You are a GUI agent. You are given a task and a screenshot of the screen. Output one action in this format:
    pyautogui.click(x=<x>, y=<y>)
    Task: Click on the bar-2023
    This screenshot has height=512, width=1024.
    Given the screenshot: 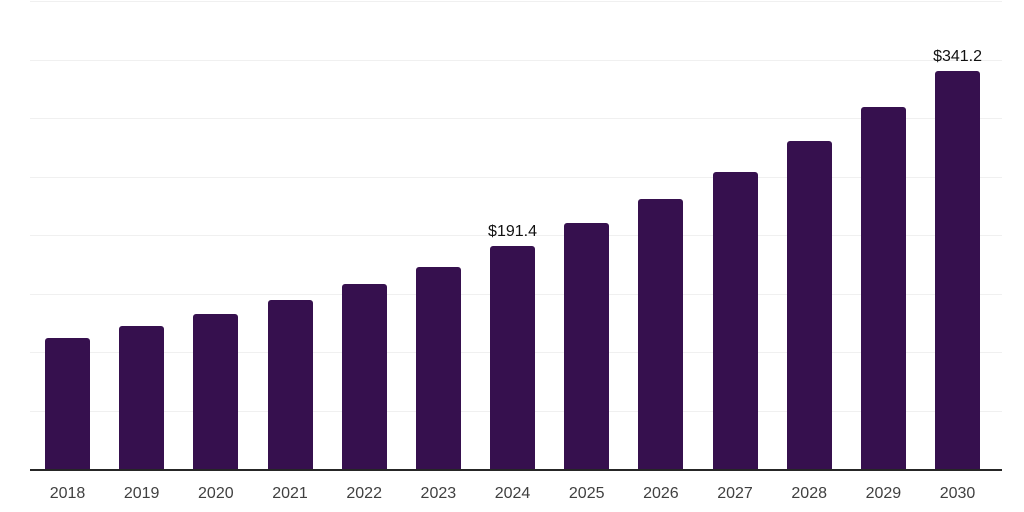 What is the action you would take?
    pyautogui.click(x=438, y=368)
    